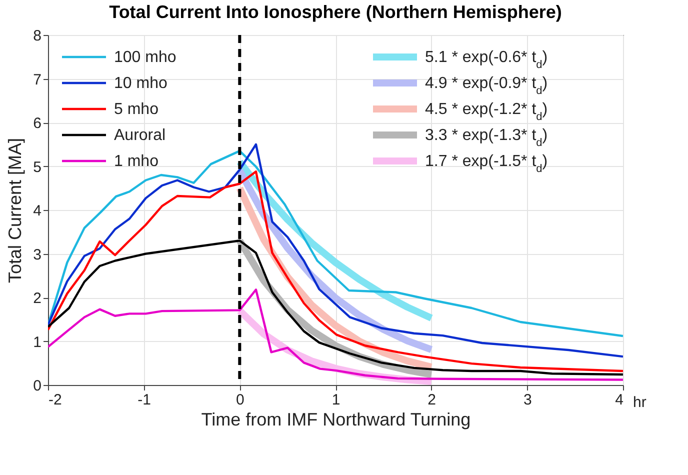 The height and width of the screenshot is (475, 688). What do you see at coordinates (37, 298) in the screenshot?
I see `y-tick-label: 2` at bounding box center [37, 298].